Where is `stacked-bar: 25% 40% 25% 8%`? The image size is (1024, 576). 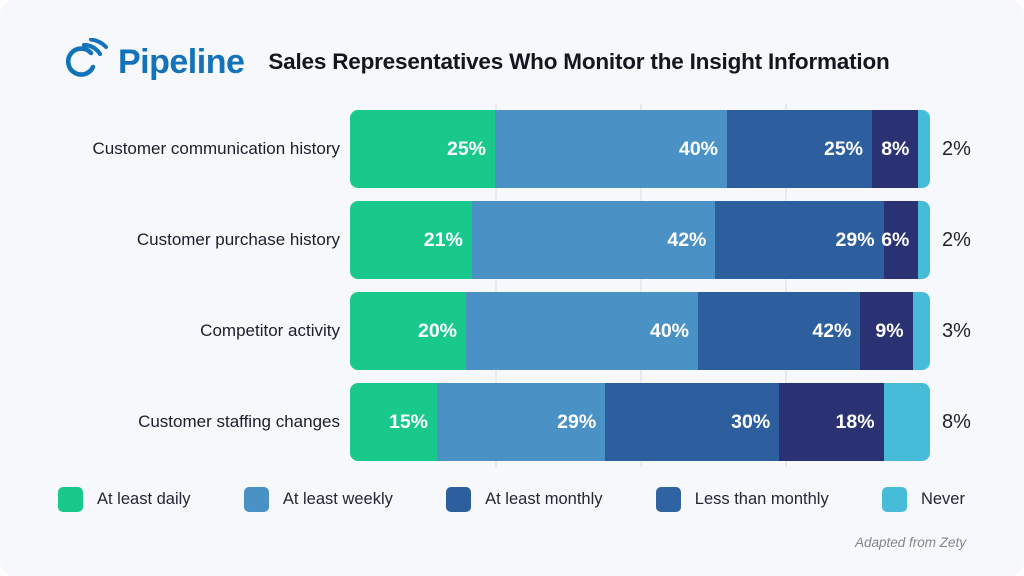
stacked-bar: 25% 40% 25% 8% is located at coordinates (640, 149).